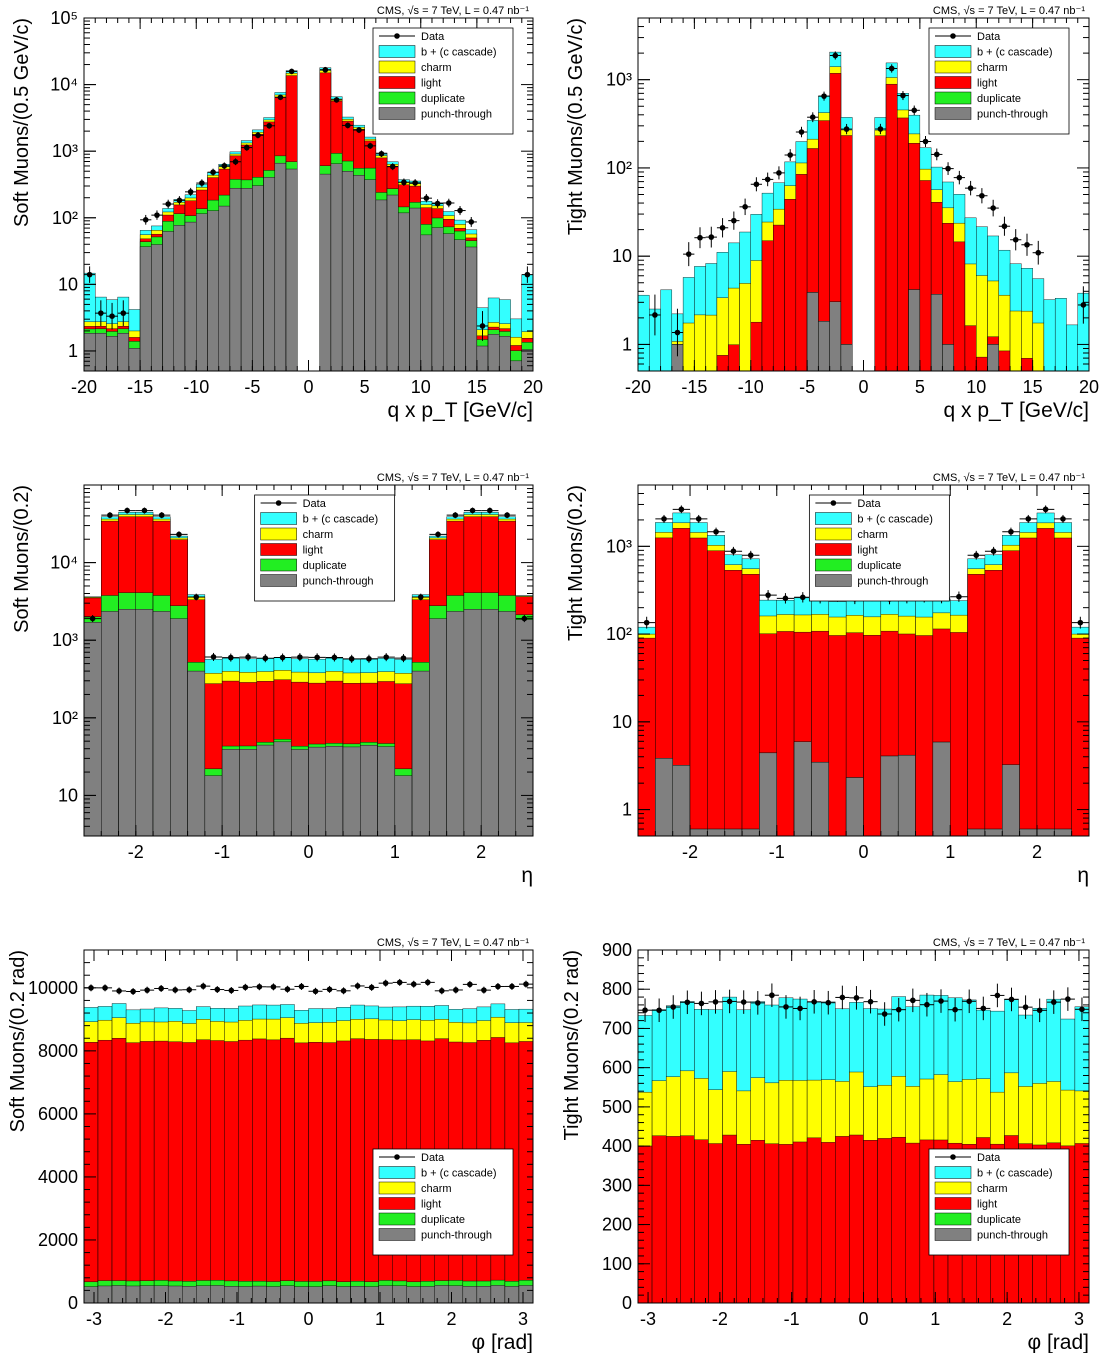 The width and height of the screenshot is (1105, 1353). What do you see at coordinates (196, 387) in the screenshot?
I see `x-tick-label: -10` at bounding box center [196, 387].